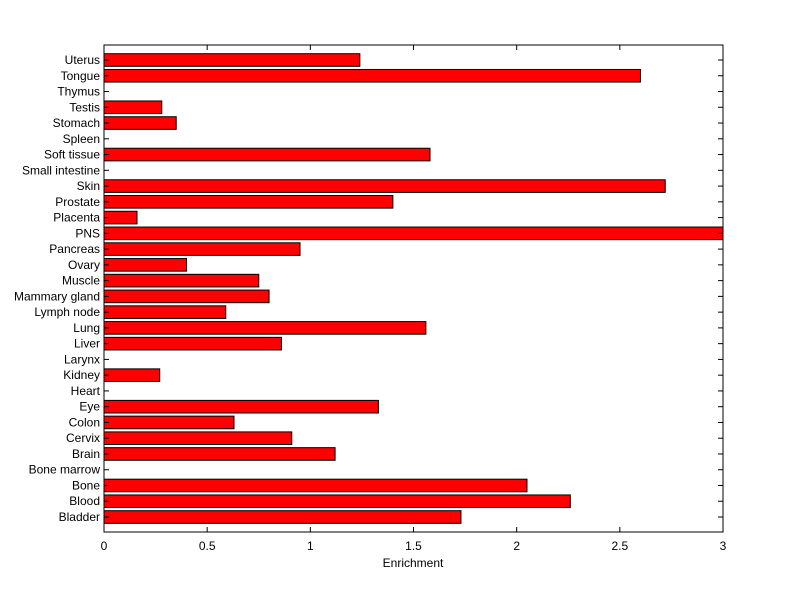 This screenshot has width=800, height=599. Describe the element at coordinates (81, 76) in the screenshot. I see `y-tick-label-tongue: Tongue` at that location.